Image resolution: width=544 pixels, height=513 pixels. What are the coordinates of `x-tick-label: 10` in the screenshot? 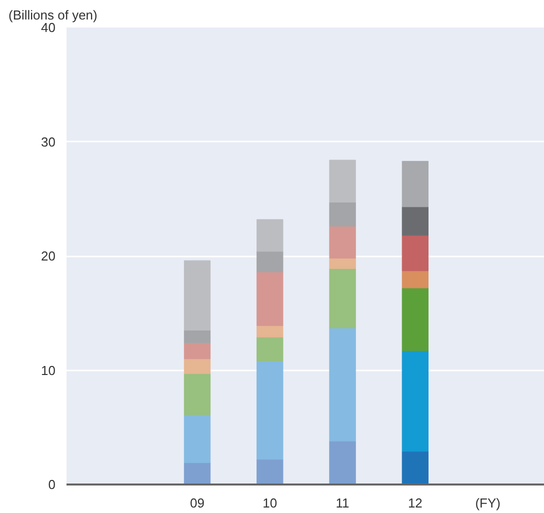 It's located at (270, 503).